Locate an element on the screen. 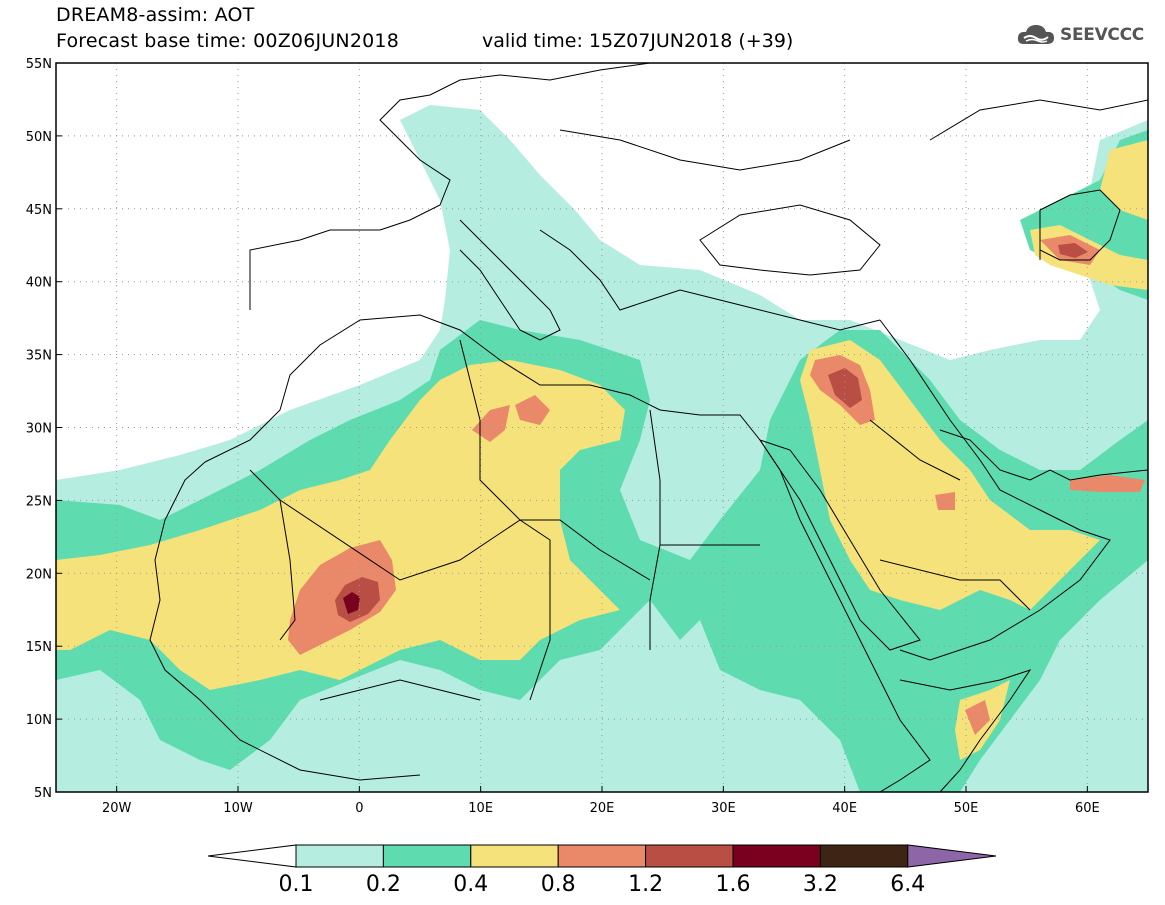 The image size is (1165, 905). lon-tick-label: 30E is located at coordinates (723, 808).